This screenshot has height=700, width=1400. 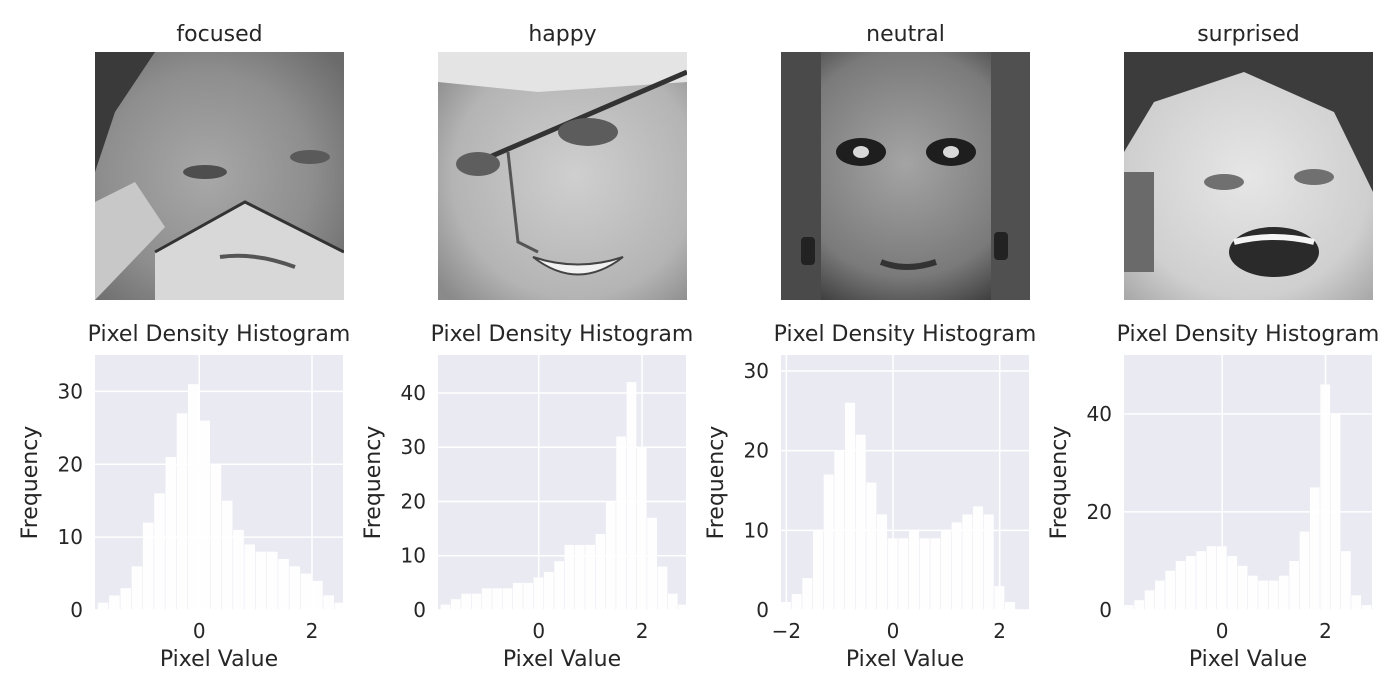 What do you see at coordinates (562, 334) in the screenshot?
I see `histogram-title-happy: Pixel Density Histogram` at bounding box center [562, 334].